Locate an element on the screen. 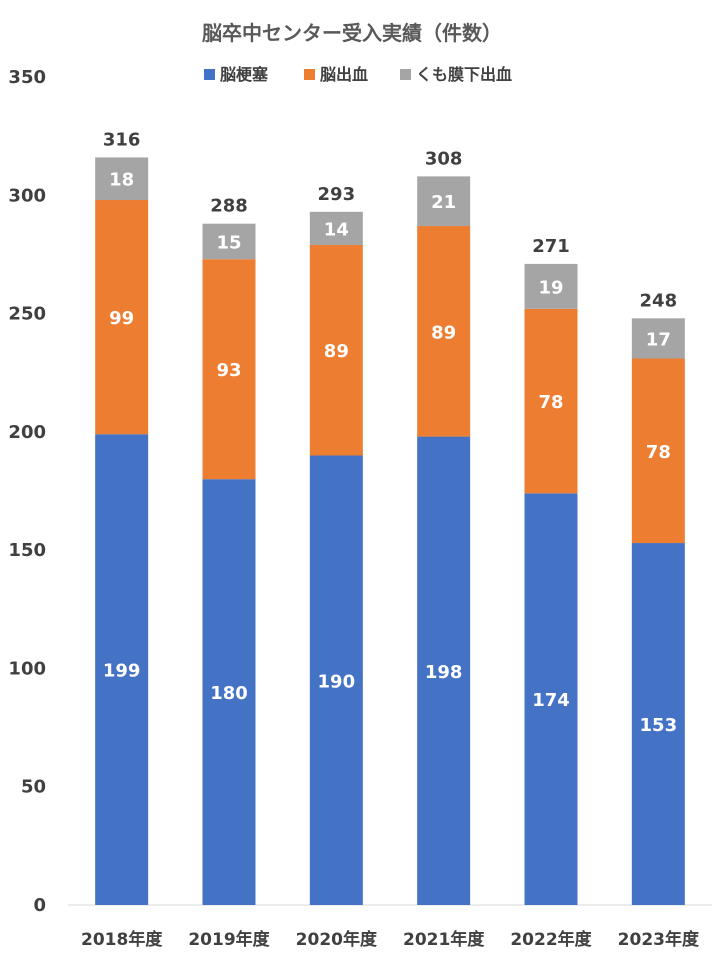 The image size is (720, 960). total-label: 271 is located at coordinates (551, 246).